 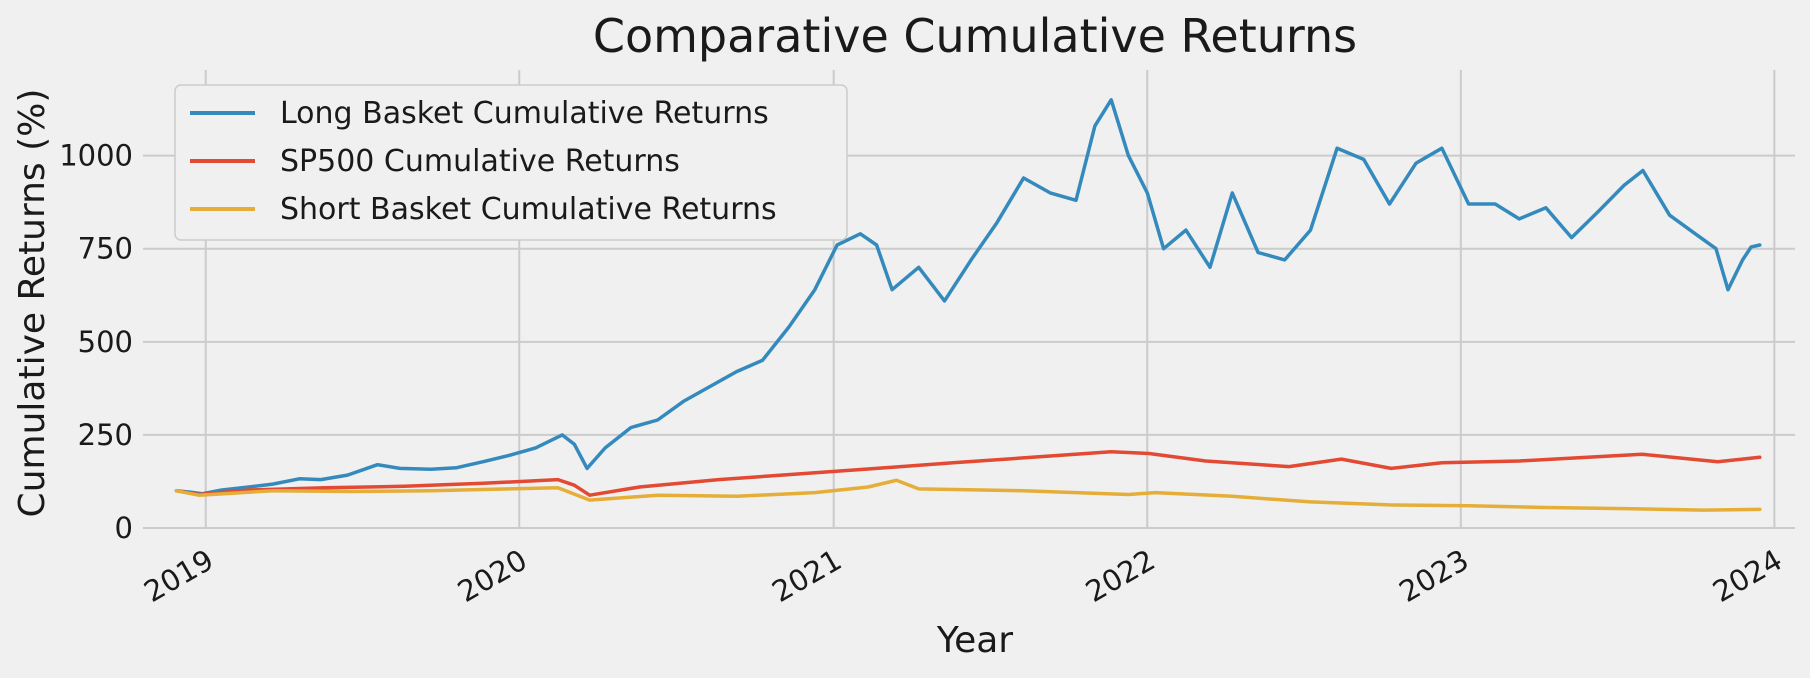 What do you see at coordinates (105, 249) in the screenshot?
I see `y-tick-label: 750` at bounding box center [105, 249].